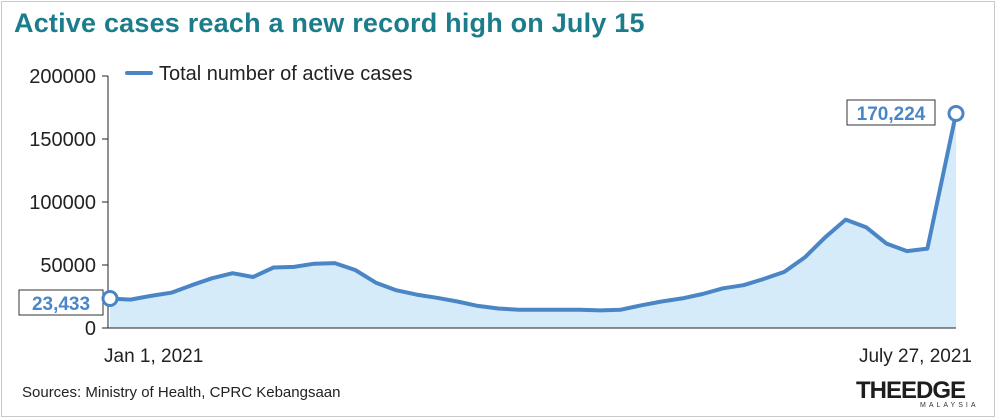  Describe the element at coordinates (90, 329) in the screenshot. I see `y-tick-label: 0` at that location.